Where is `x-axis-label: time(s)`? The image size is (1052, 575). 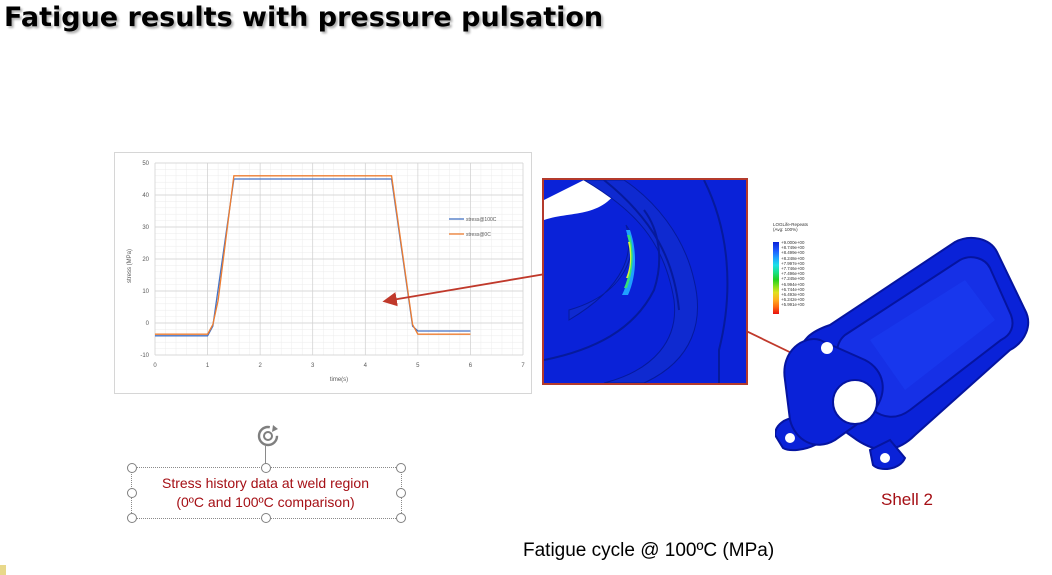
x-axis-label: time(s) is located at coordinates (339, 380).